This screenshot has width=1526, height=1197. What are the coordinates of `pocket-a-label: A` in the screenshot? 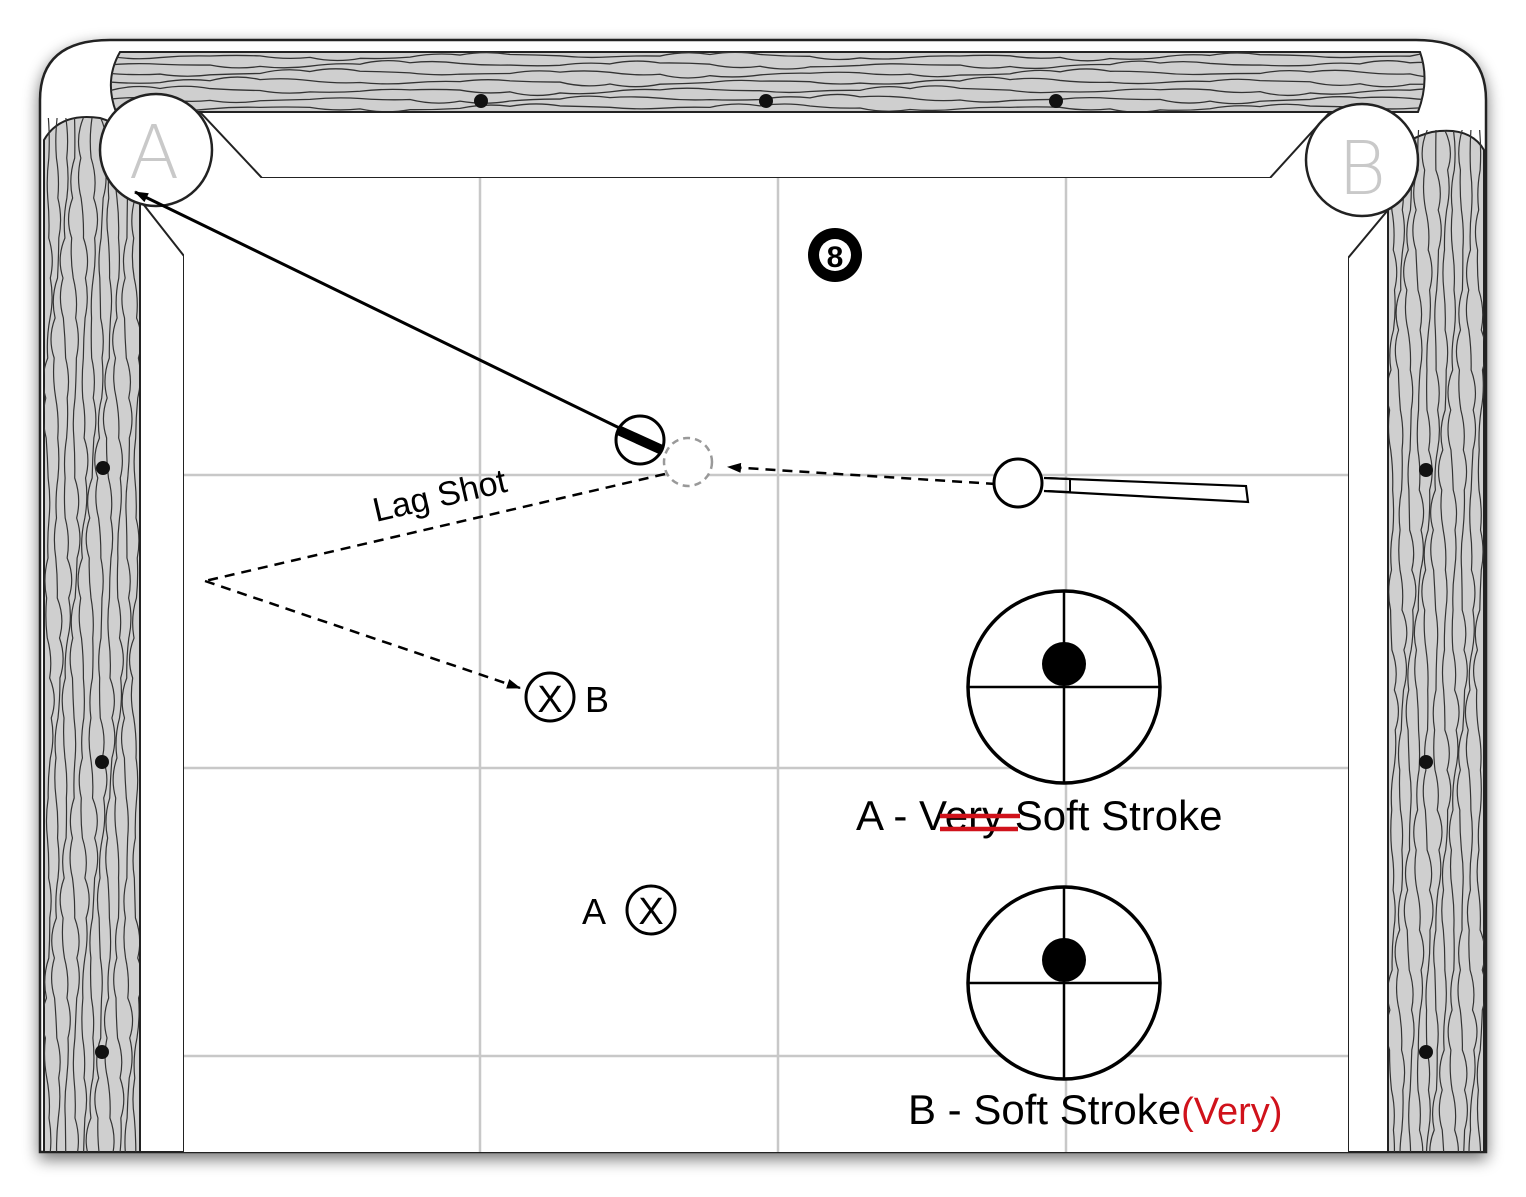 It's located at (154, 153).